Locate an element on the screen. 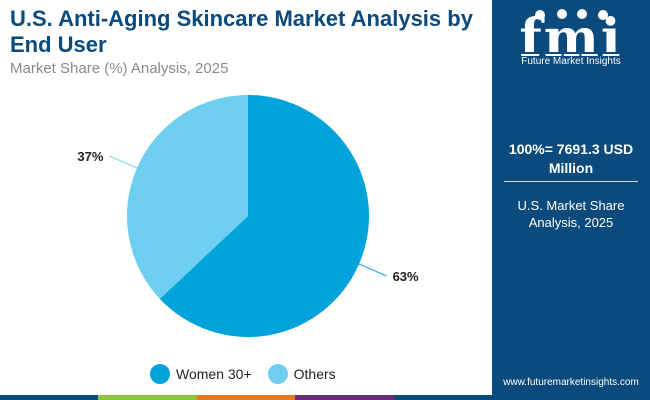 This screenshot has height=400, width=650. legend-swatch-others is located at coordinates (277, 374).